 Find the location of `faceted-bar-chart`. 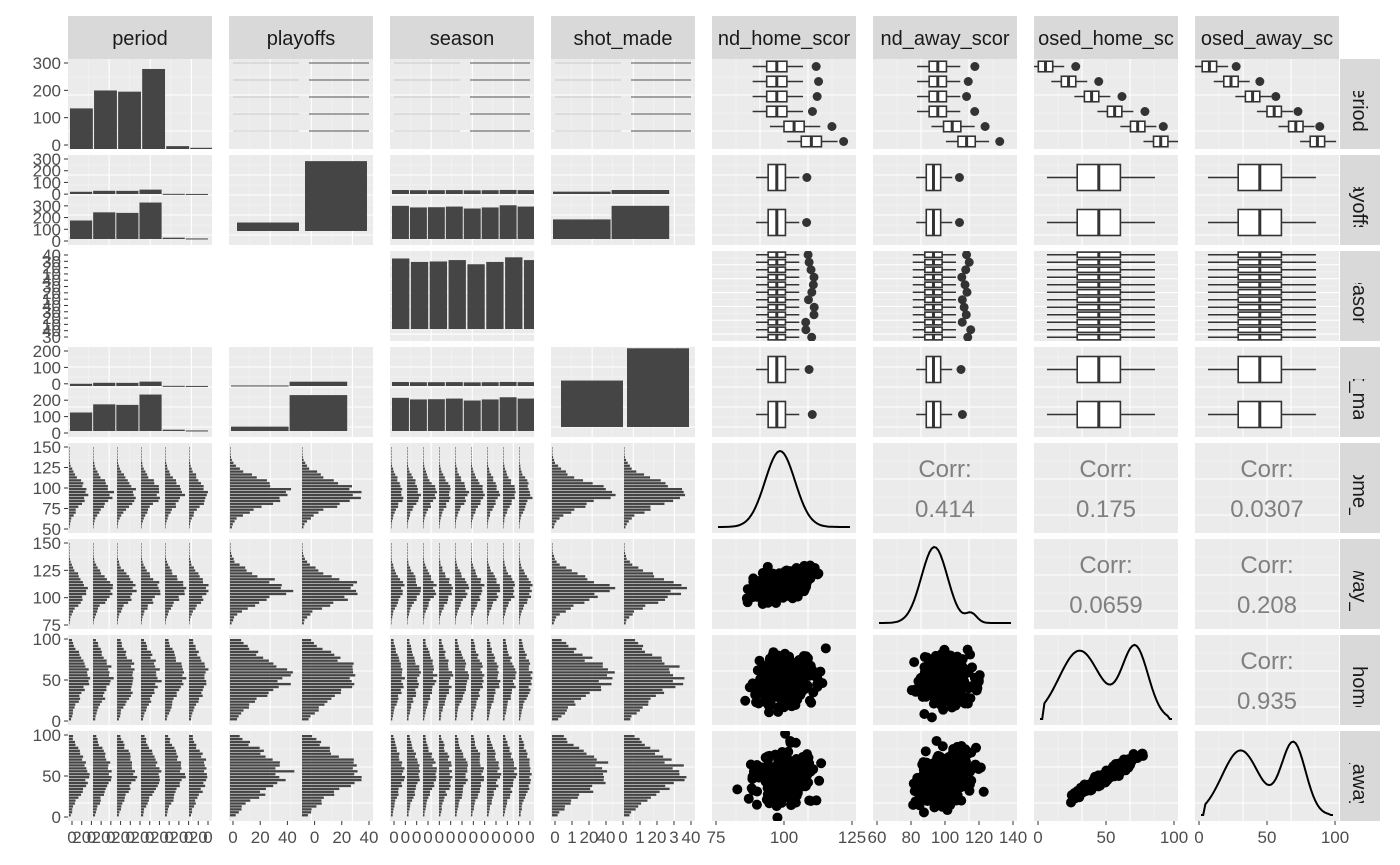

faceted-bar-chart is located at coordinates (611, 214).